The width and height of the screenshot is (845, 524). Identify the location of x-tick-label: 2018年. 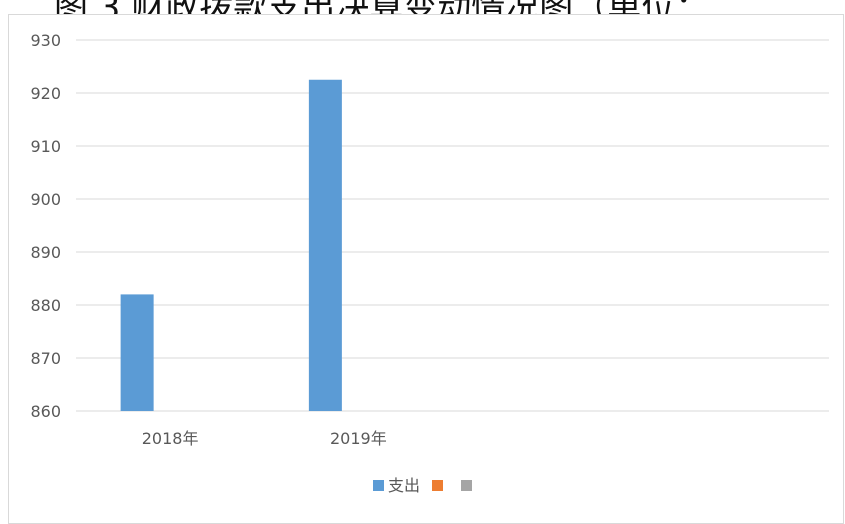
(170, 438).